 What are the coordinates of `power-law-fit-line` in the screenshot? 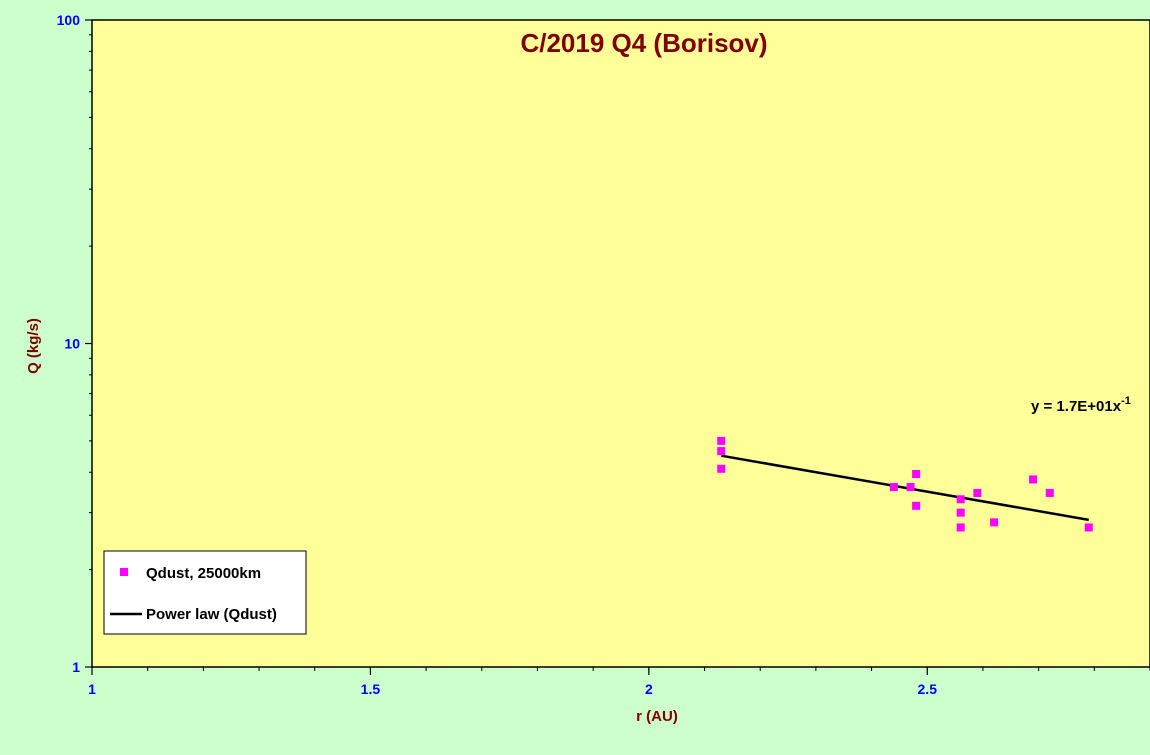 It's located at (905, 488).